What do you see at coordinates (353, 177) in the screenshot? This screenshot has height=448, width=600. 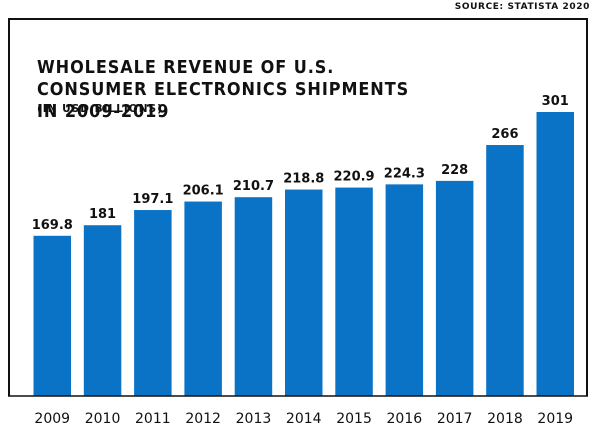 I see `value-label-2015: 220.9` at bounding box center [353, 177].